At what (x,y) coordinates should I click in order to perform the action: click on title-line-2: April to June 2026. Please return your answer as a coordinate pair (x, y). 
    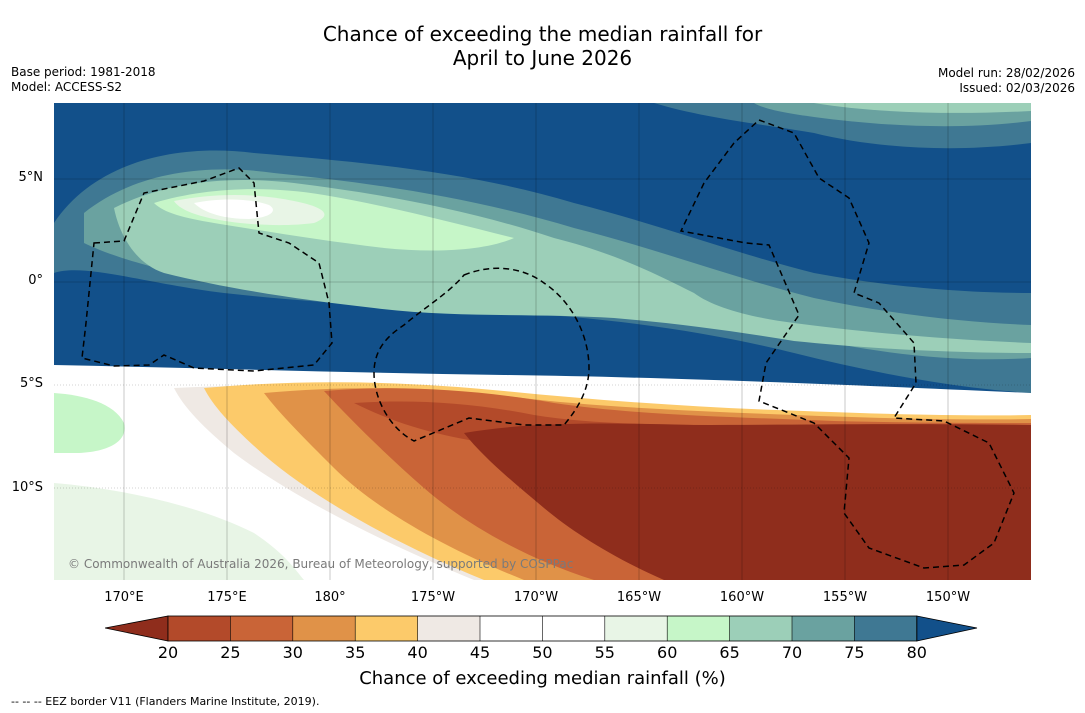
    Looking at the image, I should click on (542, 58).